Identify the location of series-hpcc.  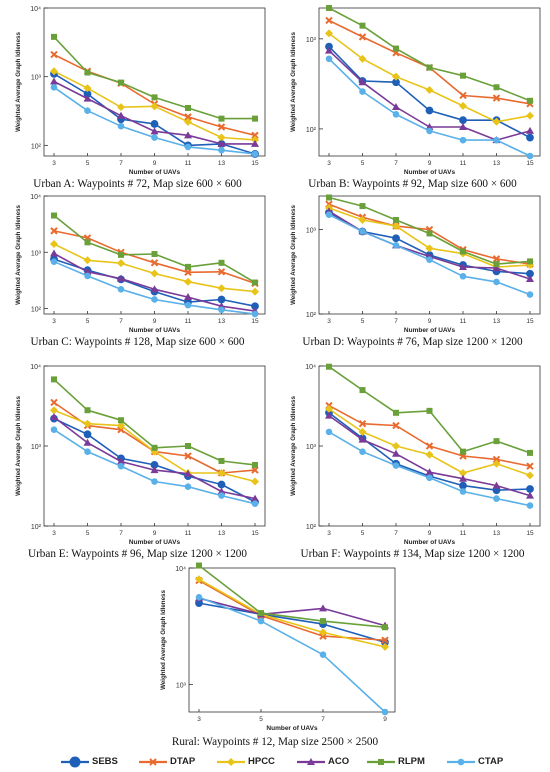
(154, 105).